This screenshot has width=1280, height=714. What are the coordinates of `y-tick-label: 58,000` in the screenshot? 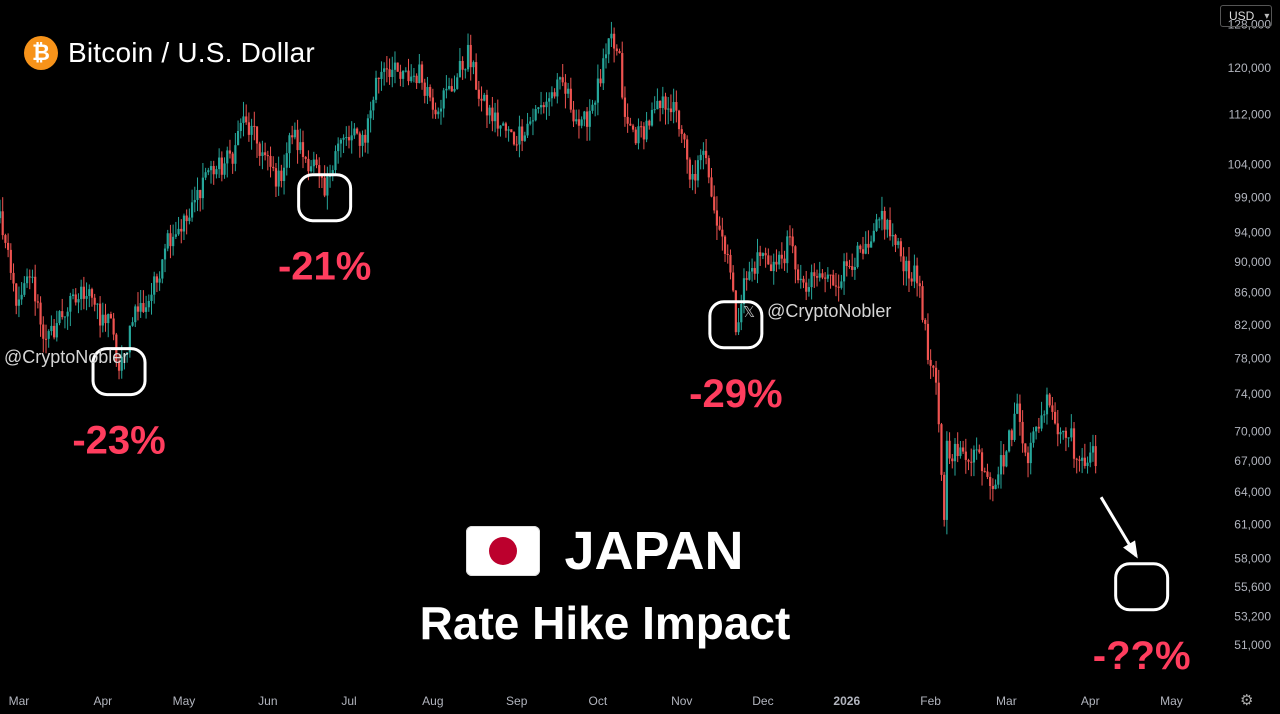 It's located at (1252, 558).